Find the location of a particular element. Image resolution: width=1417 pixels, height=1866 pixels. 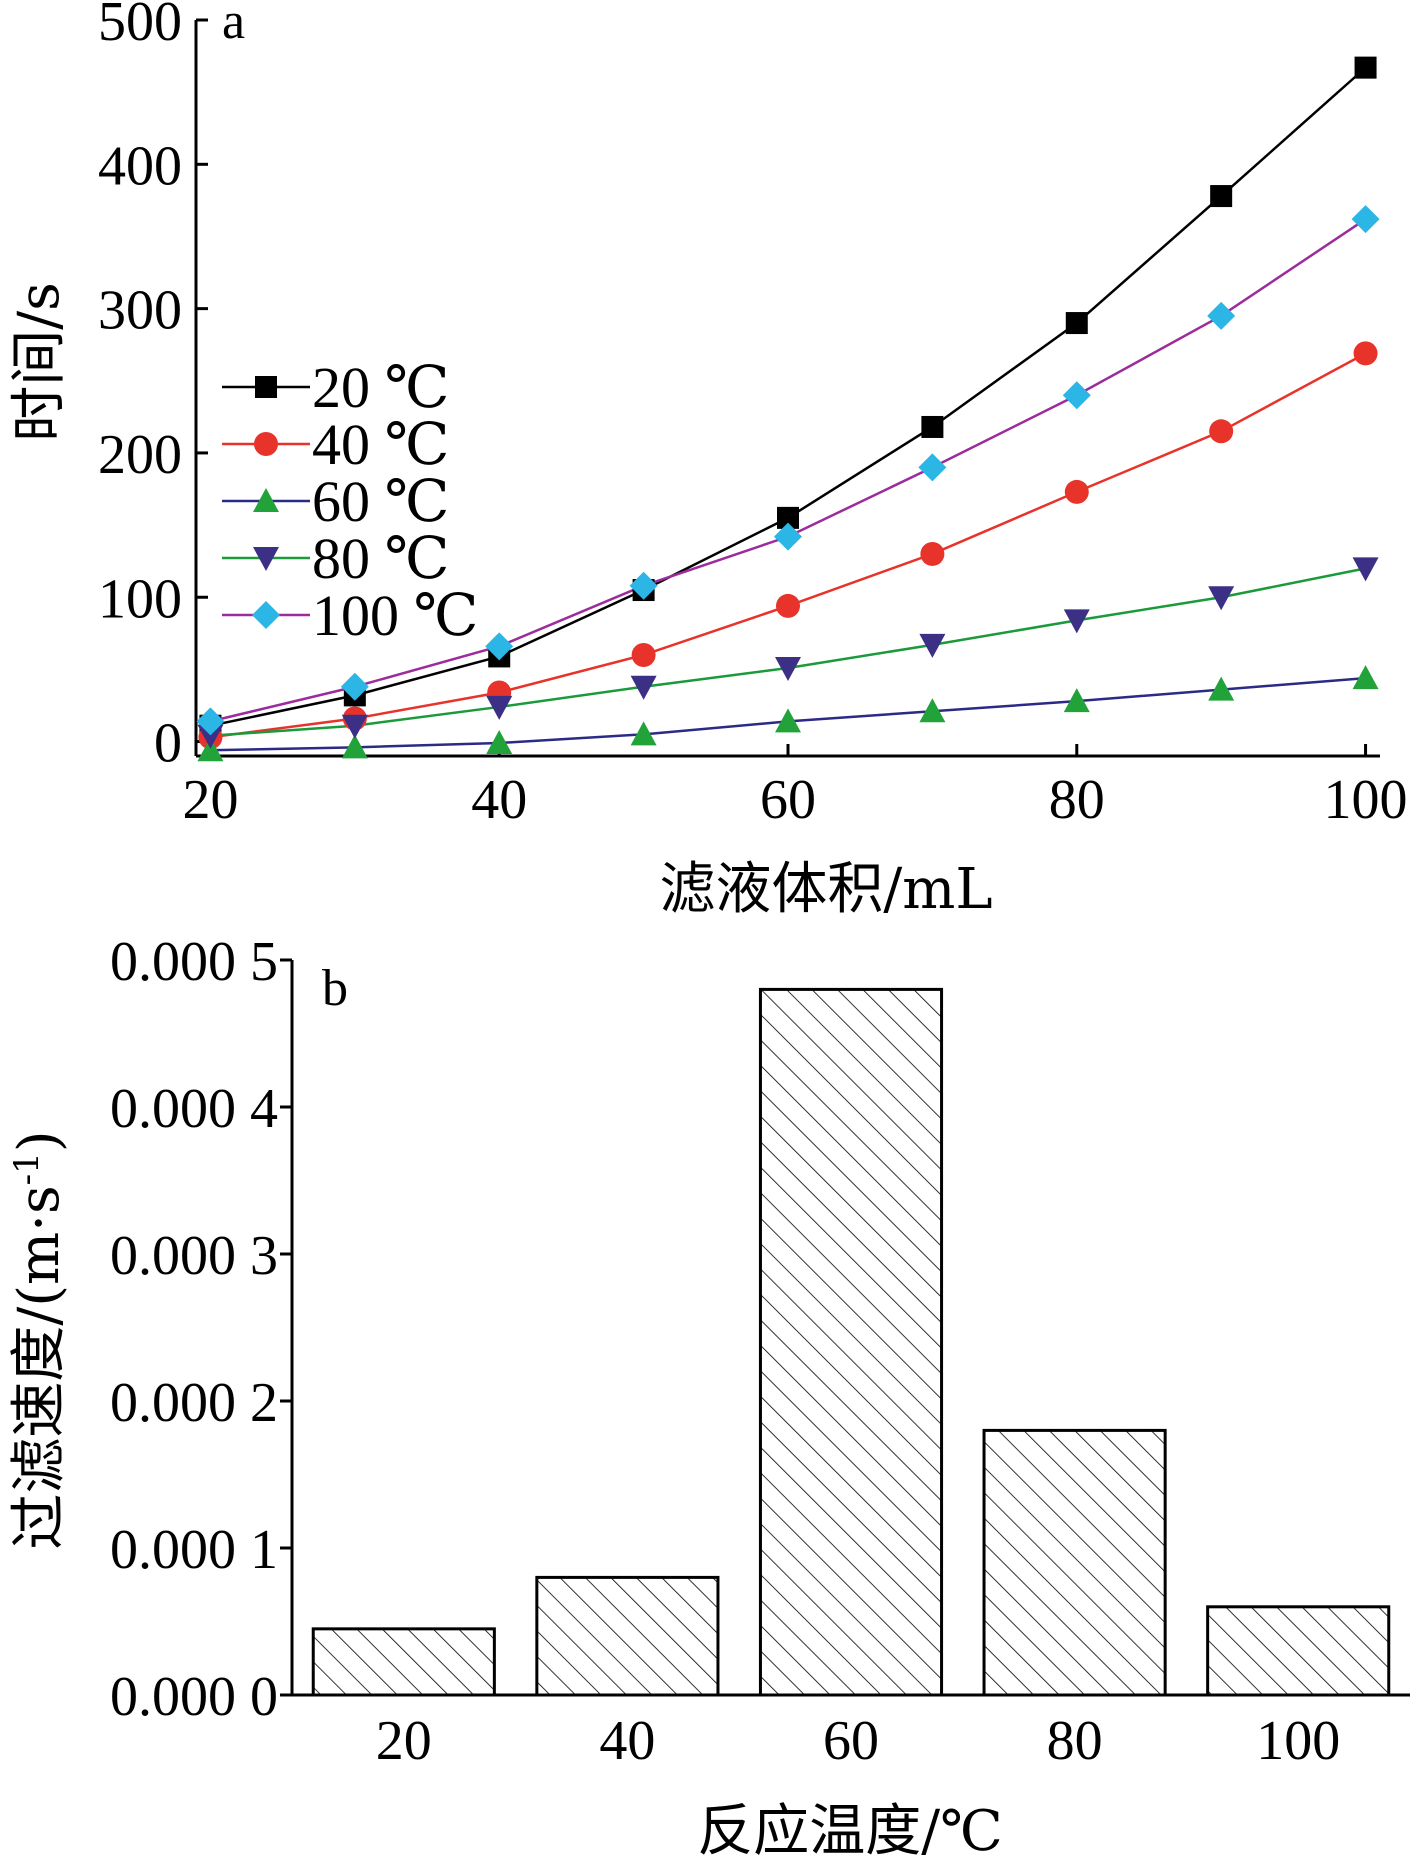

panel-b-x-tick-label: 40 is located at coordinates (627, 1741).